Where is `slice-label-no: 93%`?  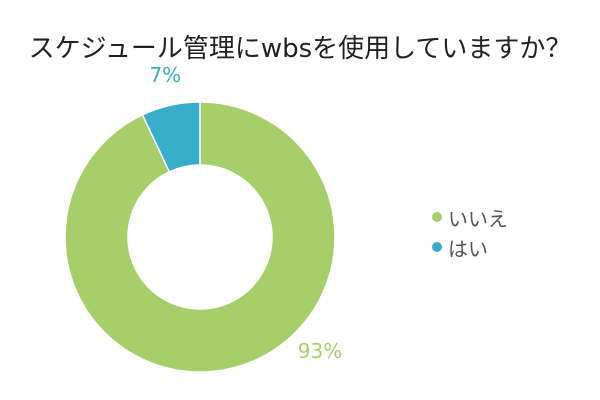
slice-label-no: 93% is located at coordinates (320, 351).